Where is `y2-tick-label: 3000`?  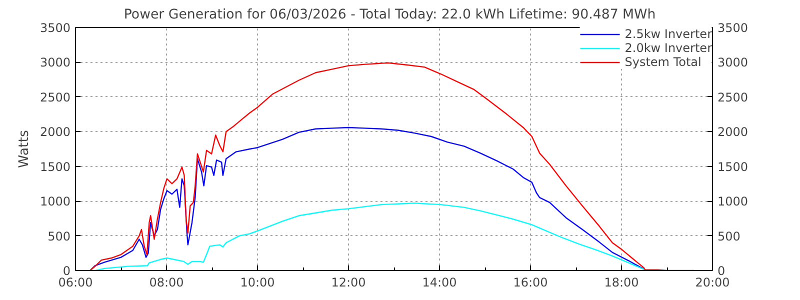
y2-tick-label: 3000 is located at coordinates (733, 63).